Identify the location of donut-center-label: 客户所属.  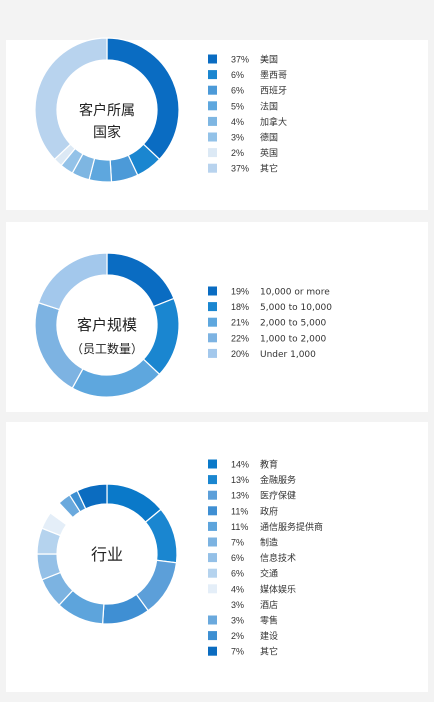
(107, 110).